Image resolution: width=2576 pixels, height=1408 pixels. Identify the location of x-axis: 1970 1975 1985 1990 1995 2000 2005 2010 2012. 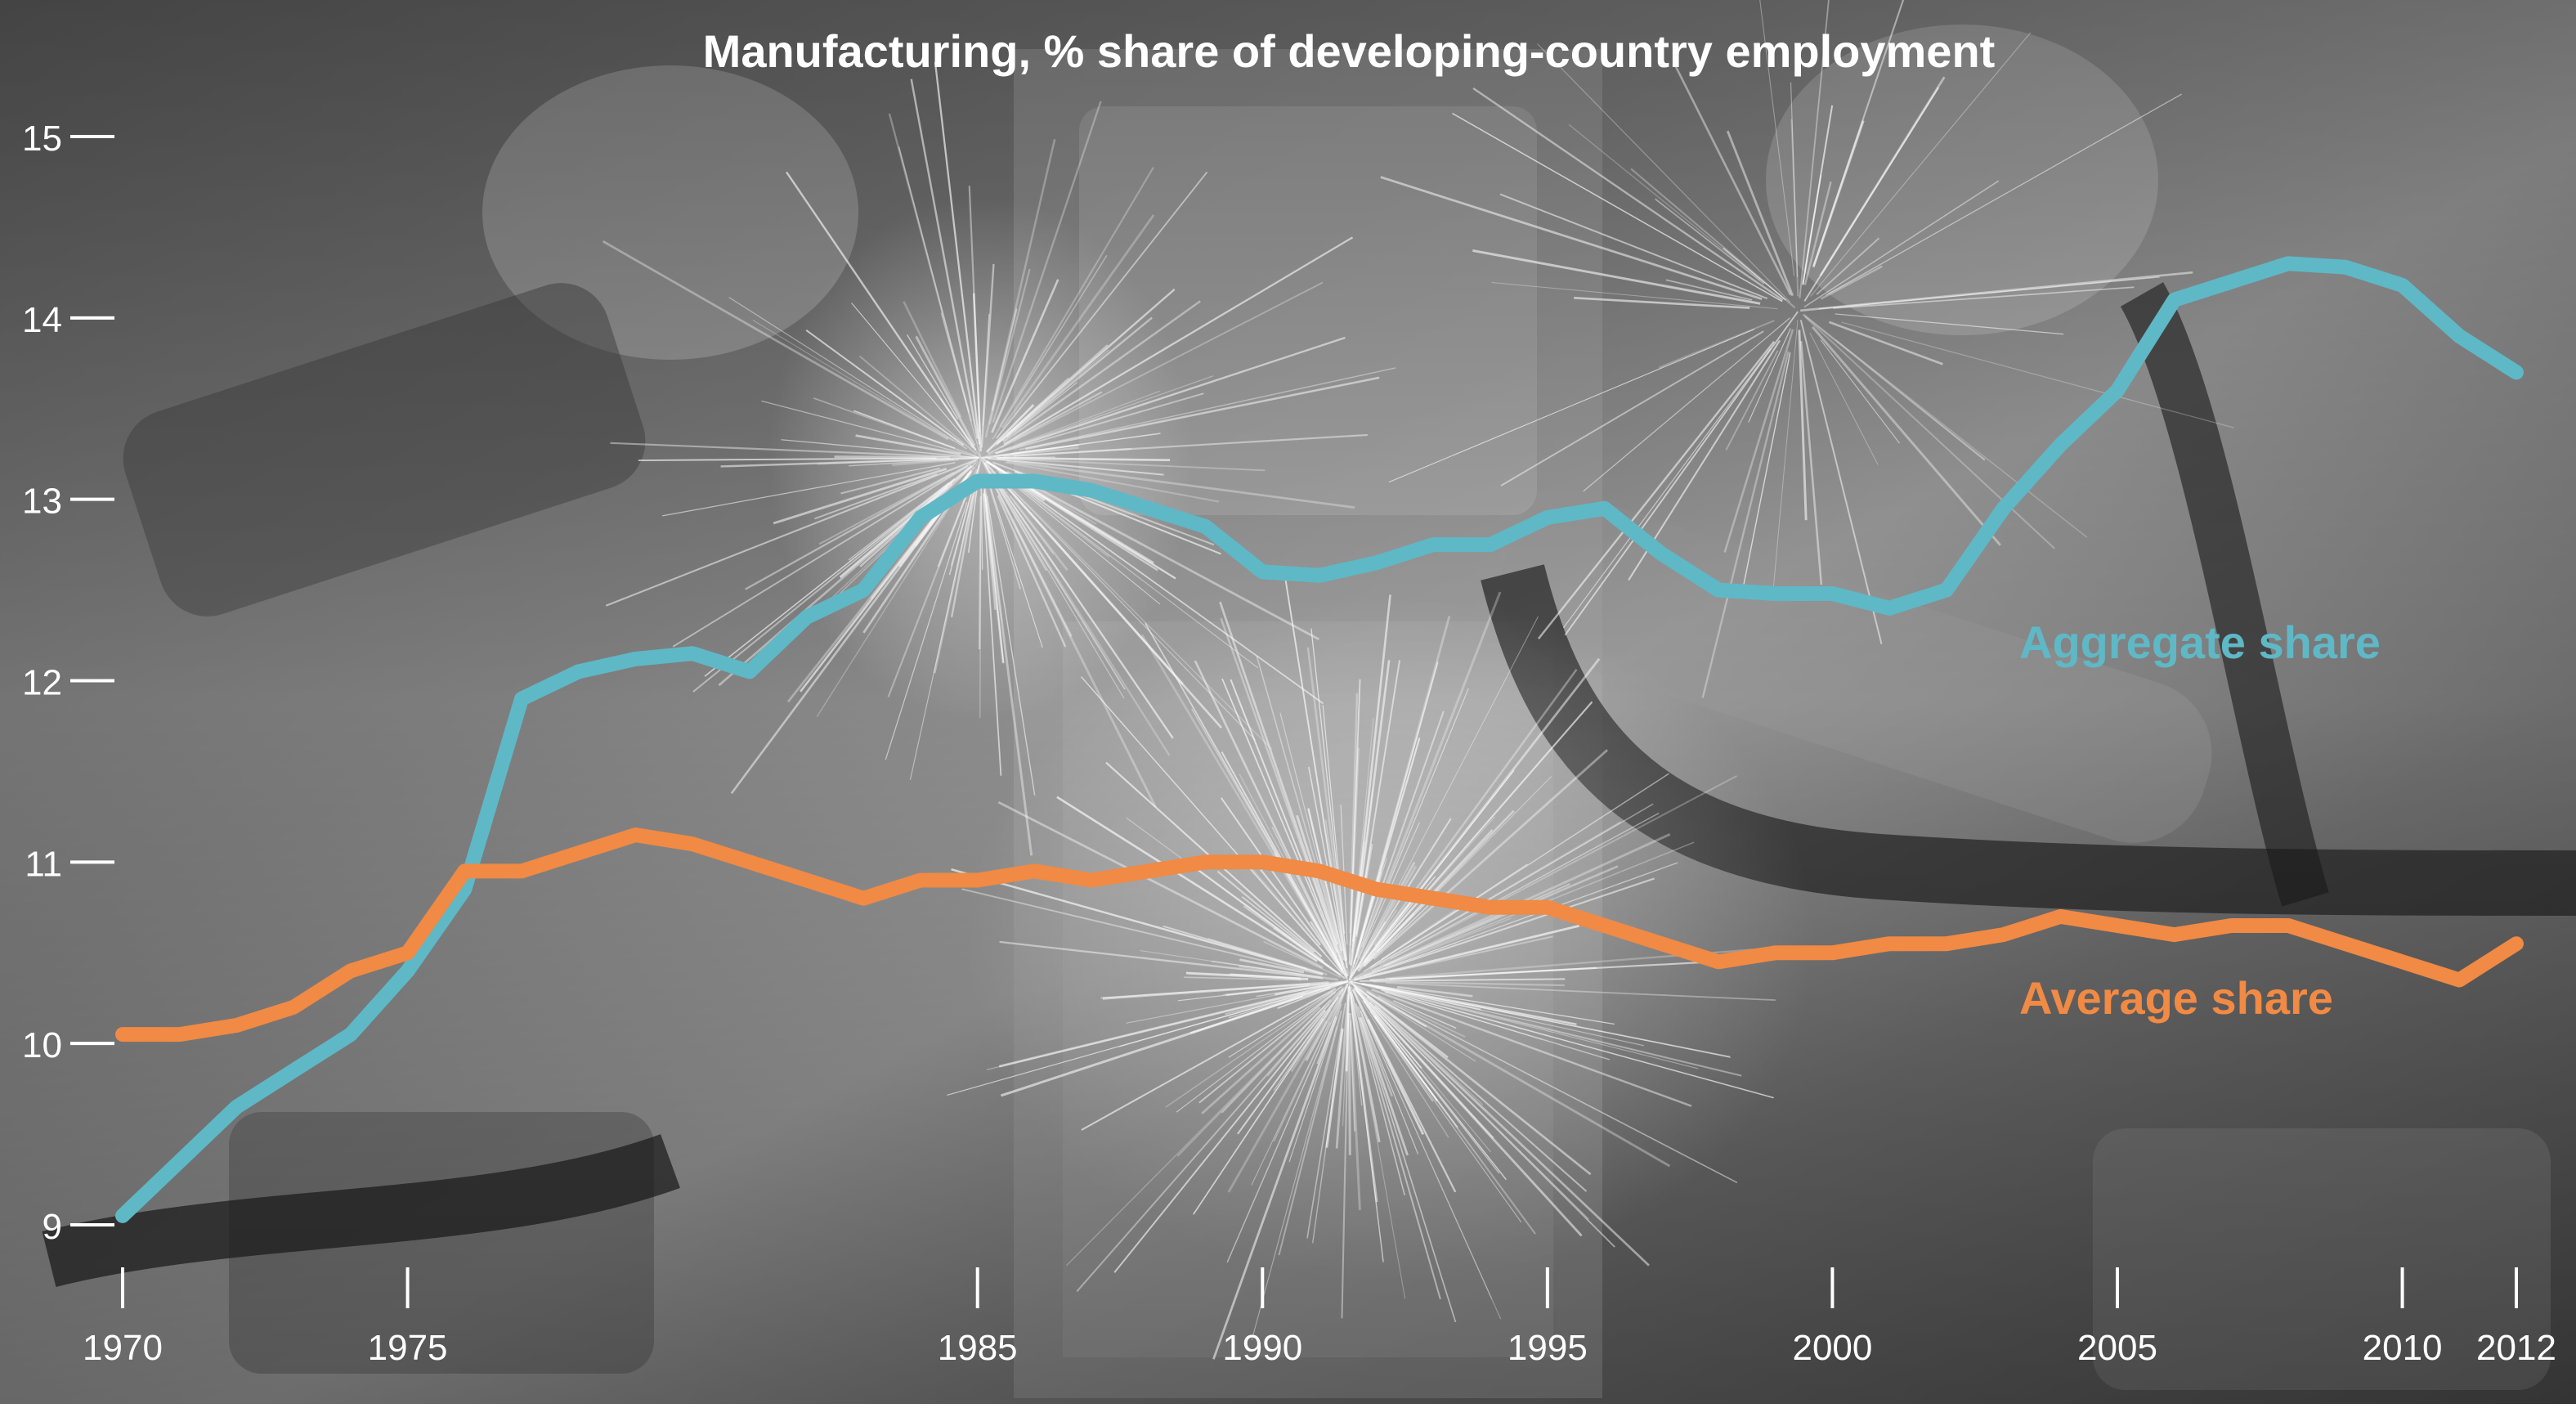
(1320, 1317).